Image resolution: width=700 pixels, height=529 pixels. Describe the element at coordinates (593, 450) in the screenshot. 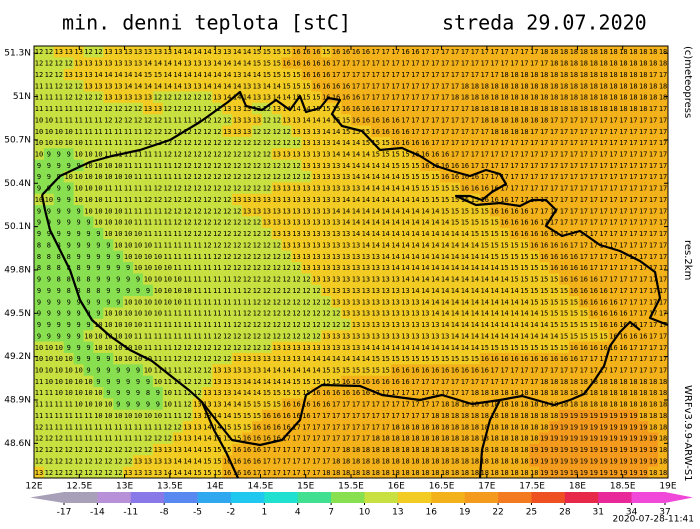

I see `temperature-value: 19` at that location.